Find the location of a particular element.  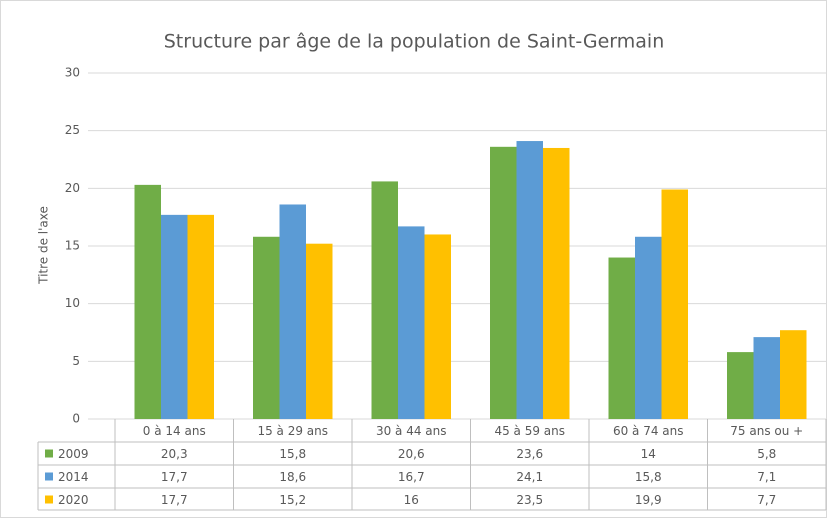

table-value: 23,6 is located at coordinates (529, 454).